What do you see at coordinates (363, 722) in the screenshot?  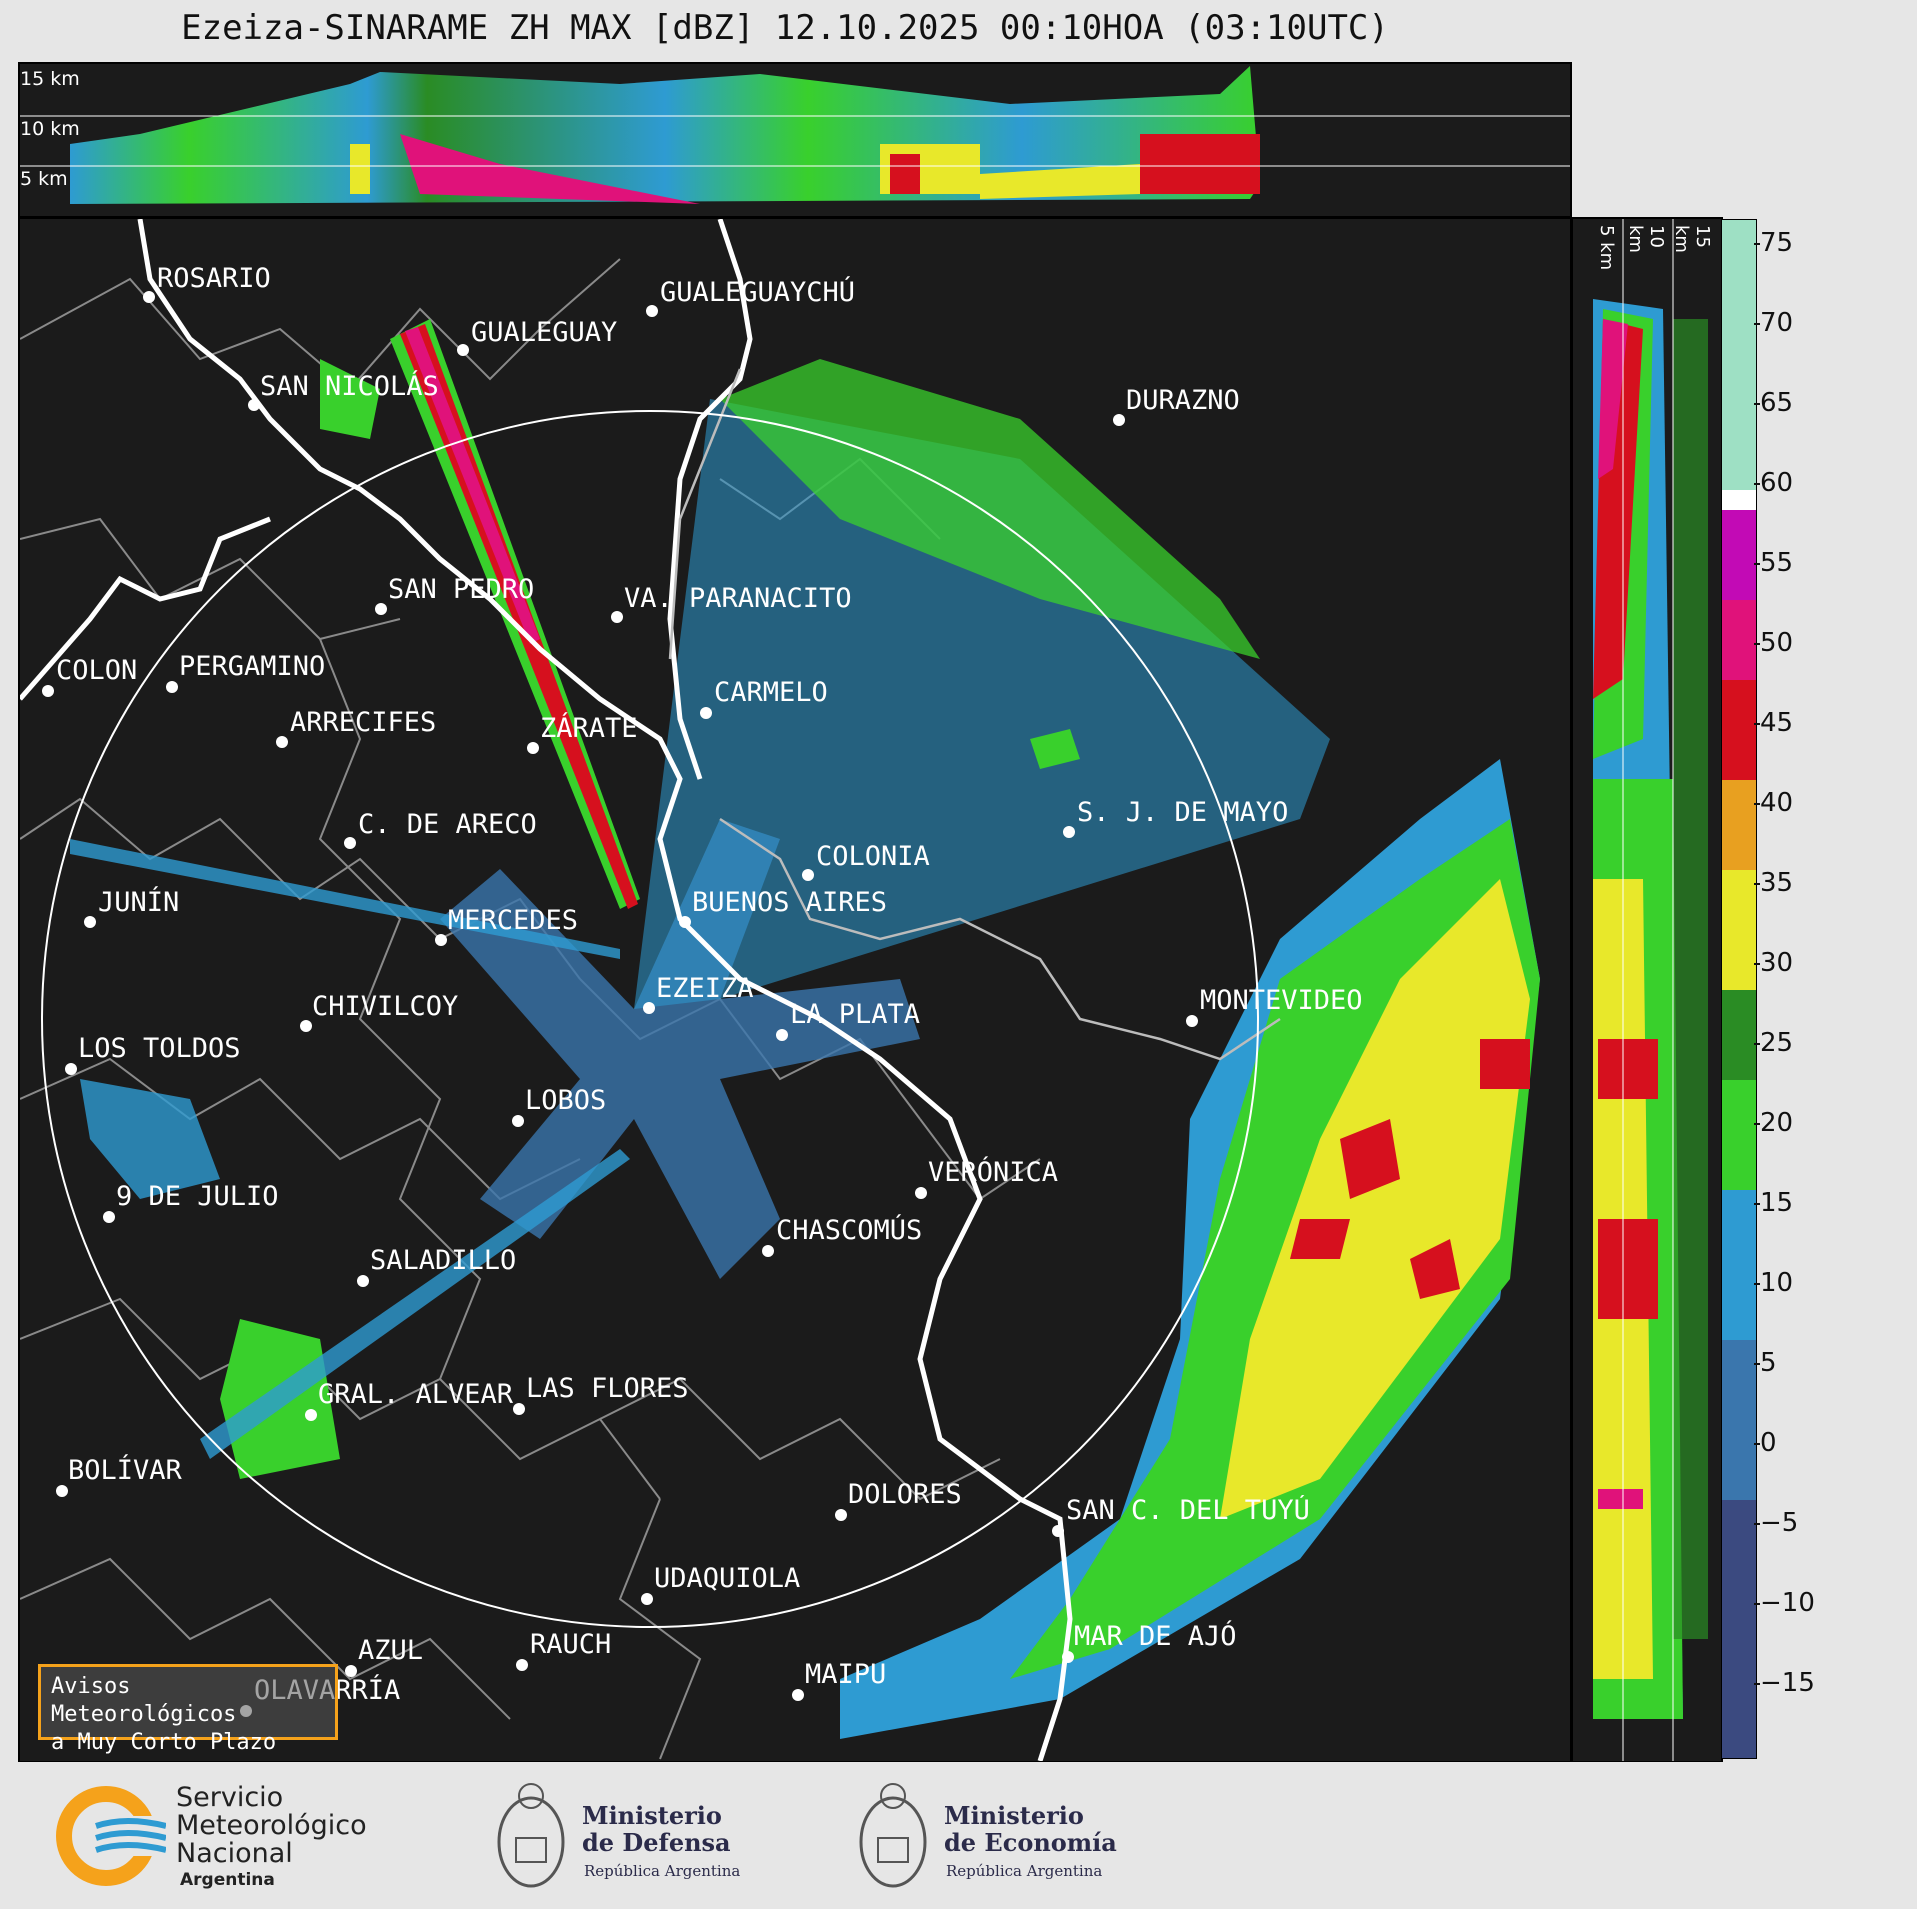 I see `city-label: ARRECIFES` at bounding box center [363, 722].